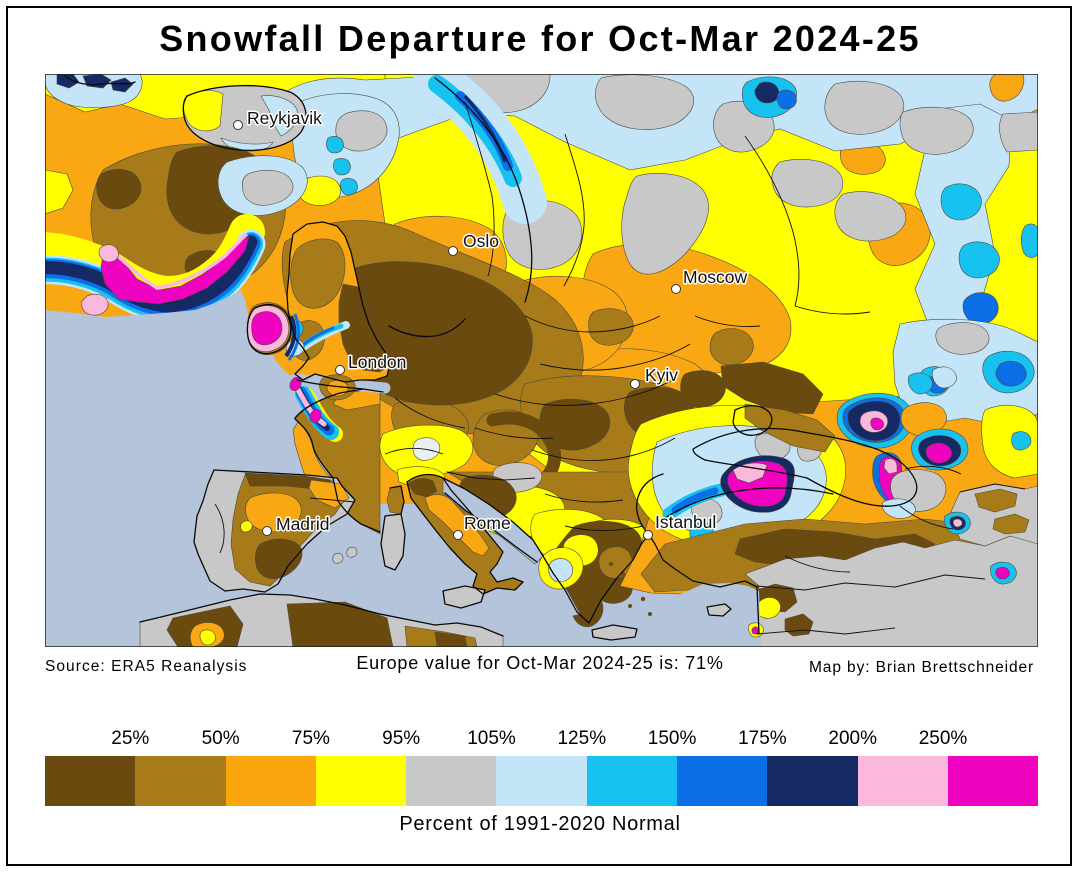 Image resolution: width=1080 pixels, height=875 pixels. What do you see at coordinates (715, 277) in the screenshot?
I see `svg-text: Moscow` at bounding box center [715, 277].